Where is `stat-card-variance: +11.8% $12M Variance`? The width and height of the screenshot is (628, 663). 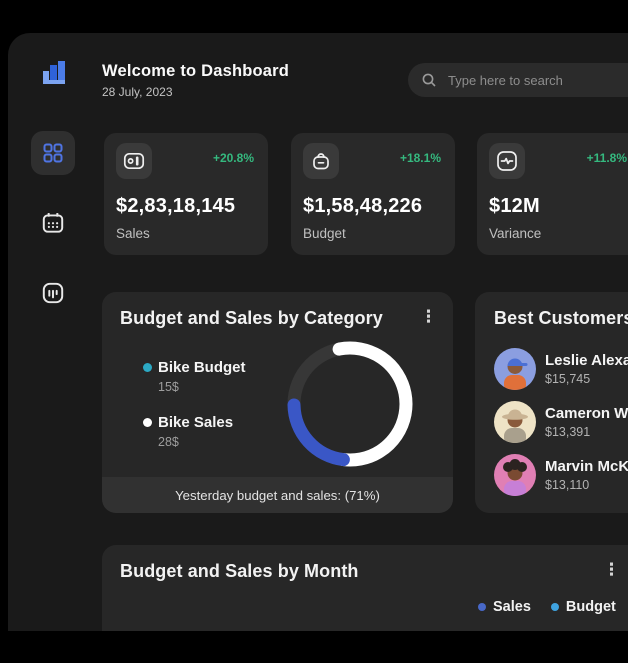
stat-card-variance: +11.8% $12M Variance is located at coordinates (552, 194).